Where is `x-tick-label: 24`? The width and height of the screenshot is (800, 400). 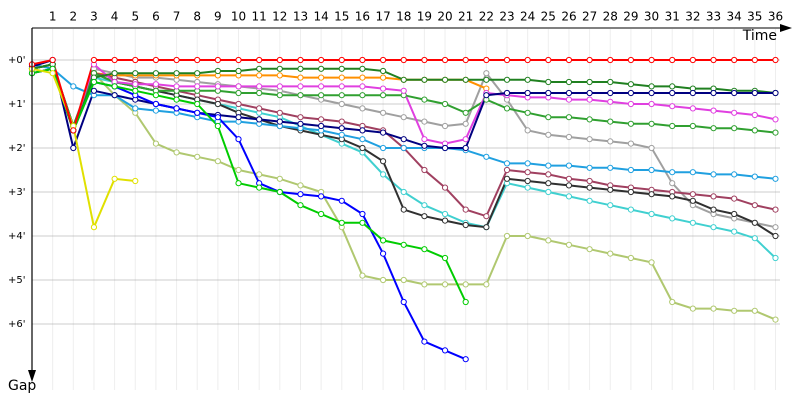
x-tick-label: 24 is located at coordinates (527, 17).